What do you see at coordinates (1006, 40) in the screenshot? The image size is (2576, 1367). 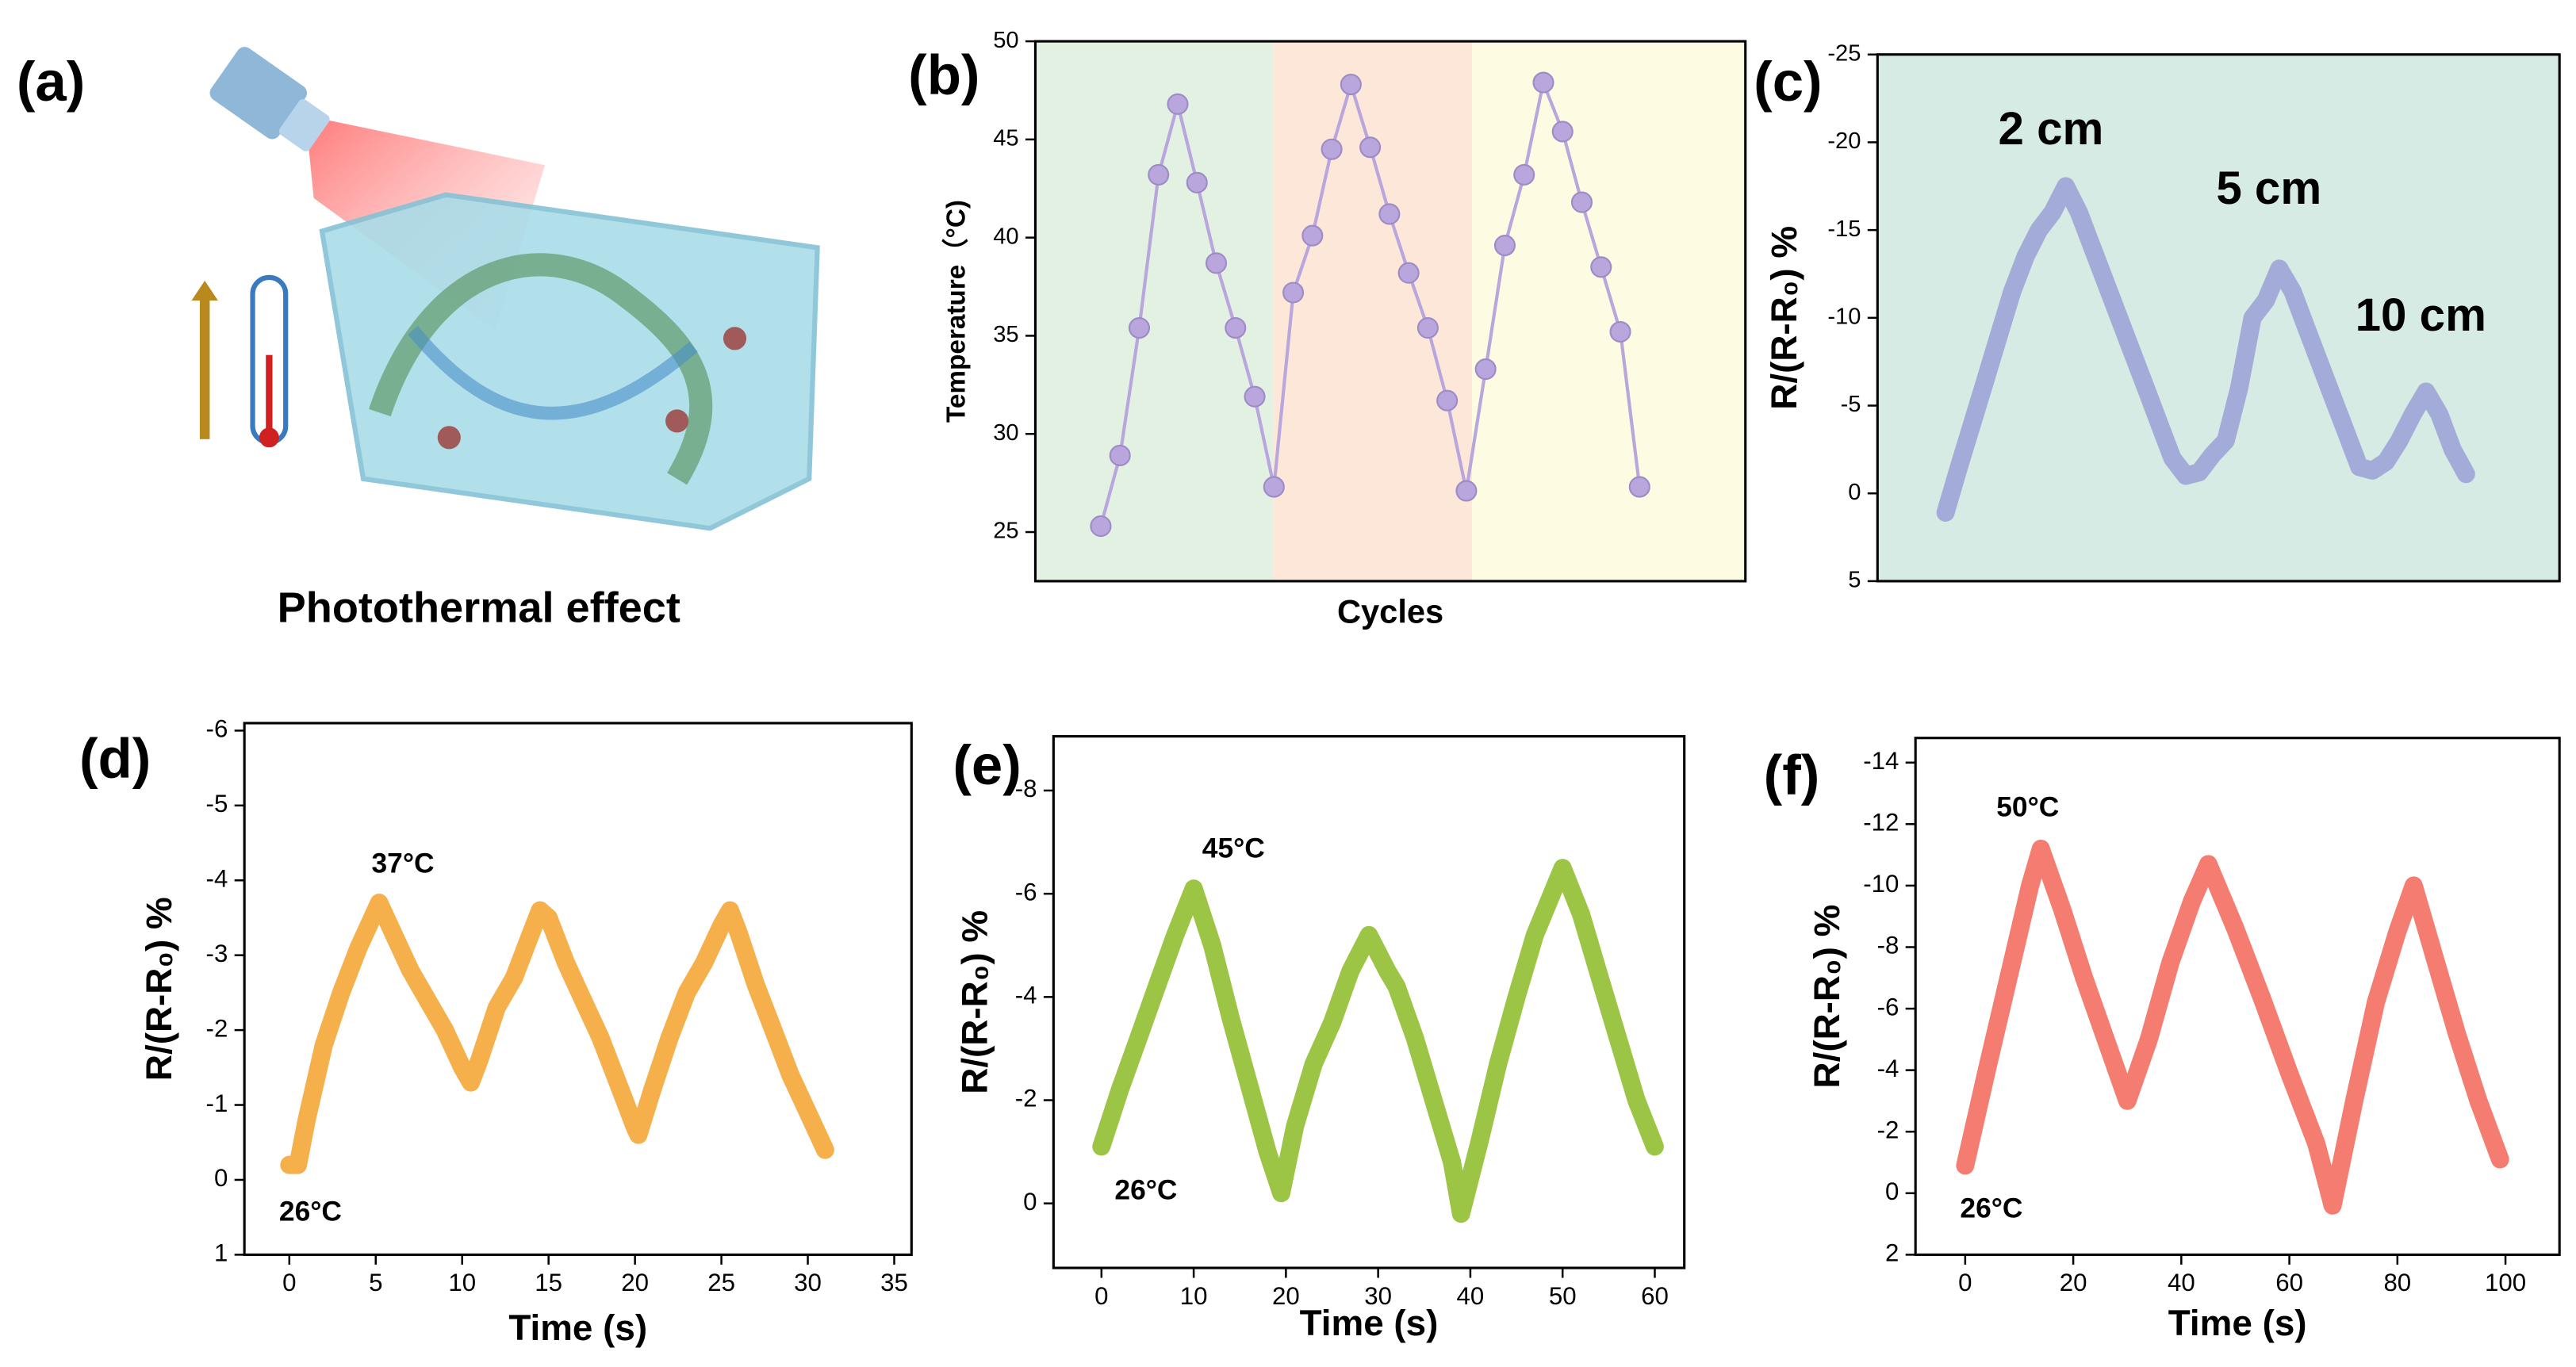 I see `y-tick-label: 50` at bounding box center [1006, 40].